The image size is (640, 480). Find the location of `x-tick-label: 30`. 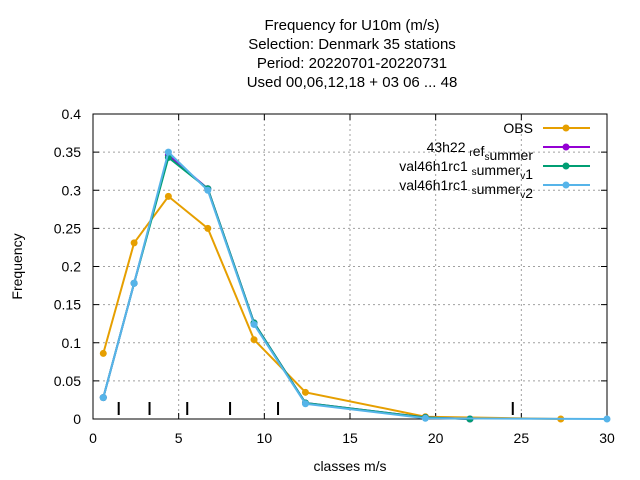

x-tick-label: 30 is located at coordinates (607, 438).